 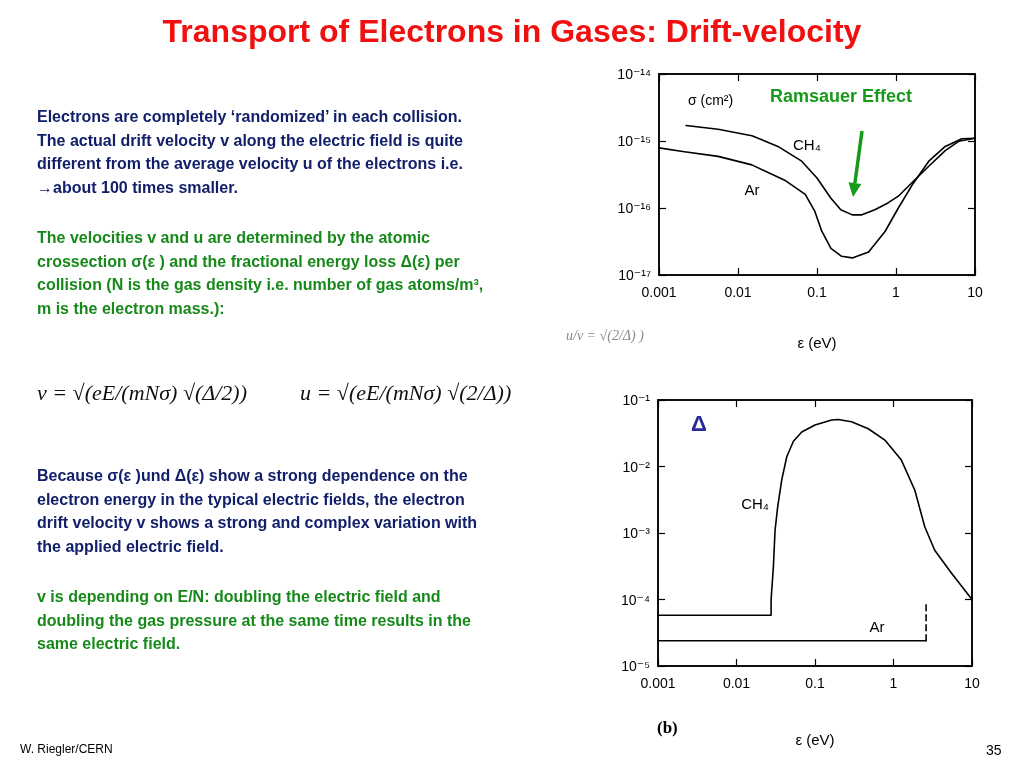 What do you see at coordinates (260, 273) in the screenshot?
I see `text: The velocities v and u are determined by the atomic crossection σ(ε ) and the fractional energy loss Δ(ε) per collision (N is the gas density i.e. number of gas atoms/m³, m is the electron mass.):` at bounding box center [260, 273].